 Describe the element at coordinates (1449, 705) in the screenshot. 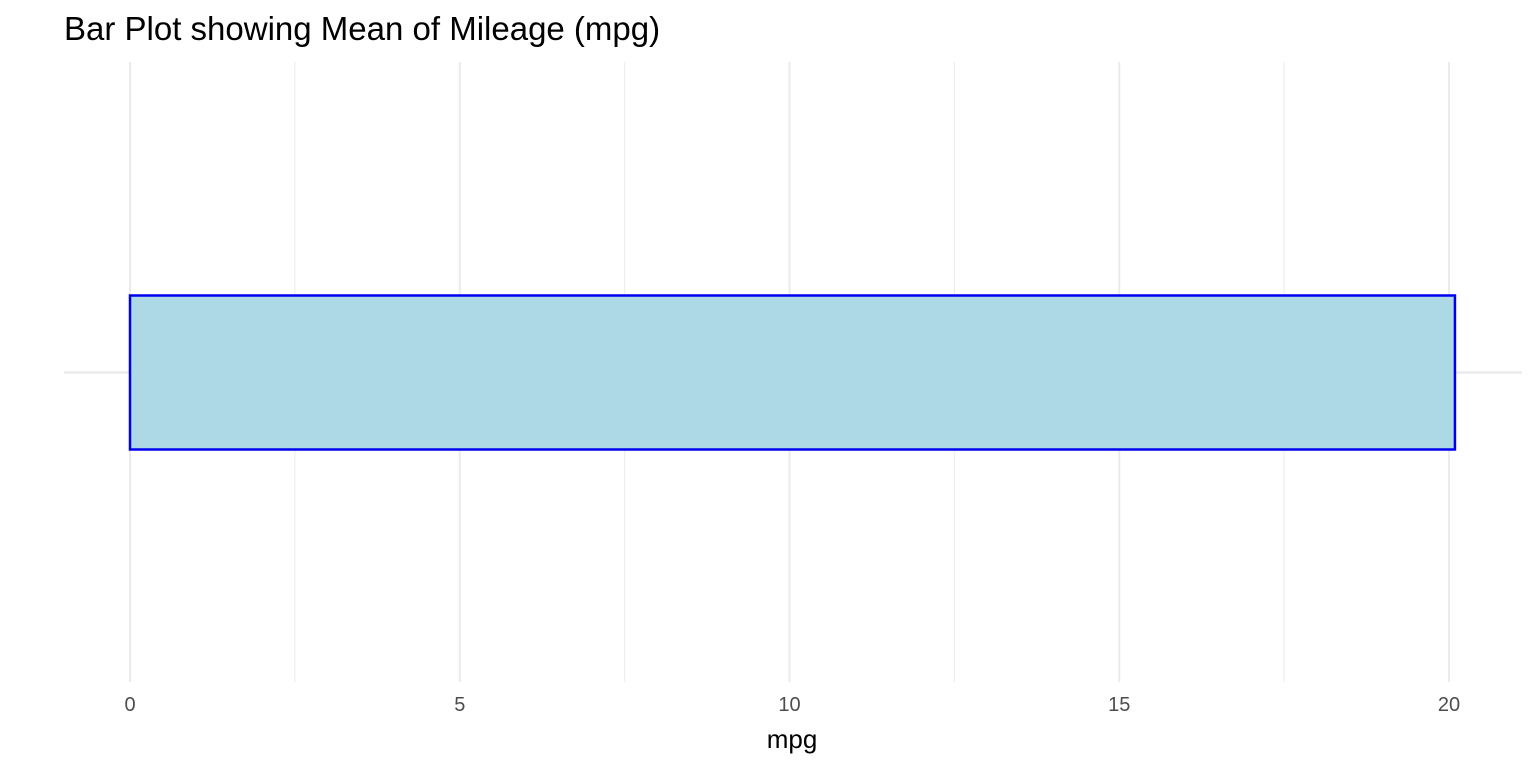

I see `x-tick-label: 20` at that location.